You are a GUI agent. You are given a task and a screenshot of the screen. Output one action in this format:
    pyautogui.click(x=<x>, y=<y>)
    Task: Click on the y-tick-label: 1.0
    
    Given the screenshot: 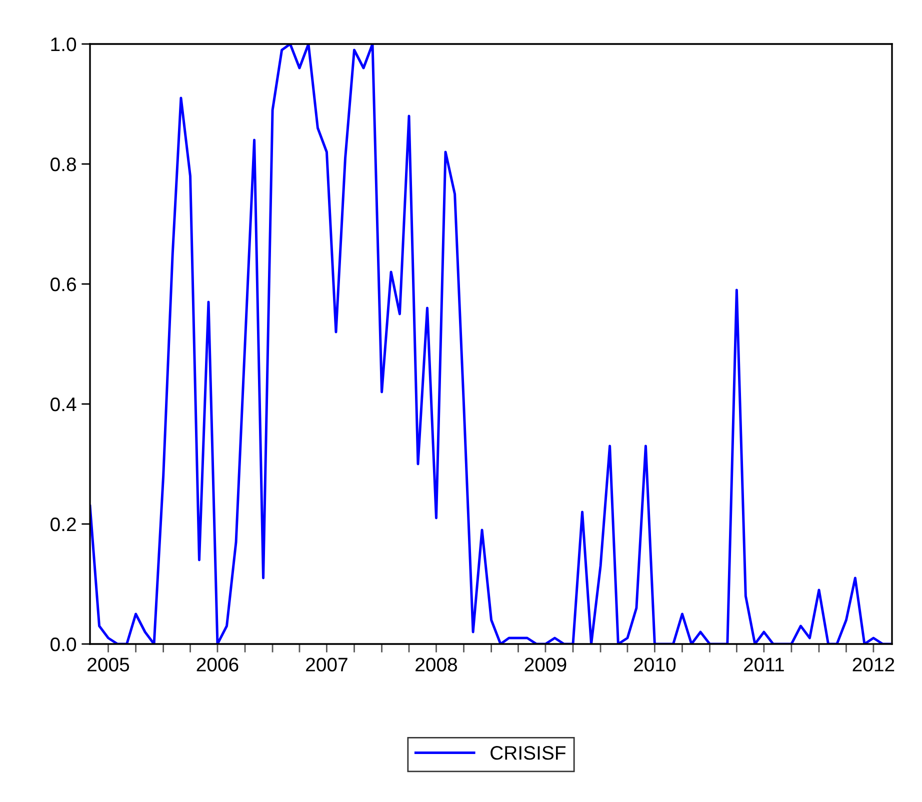 What is the action you would take?
    pyautogui.click(x=63, y=44)
    